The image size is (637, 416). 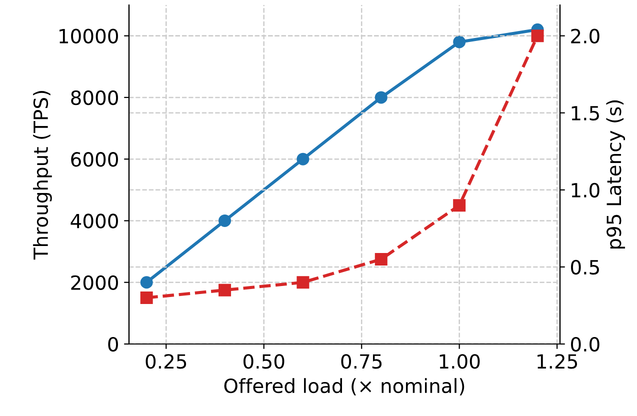 What do you see at coordinates (361, 361) in the screenshot?
I see `x-tick-label: 0.75` at bounding box center [361, 361].